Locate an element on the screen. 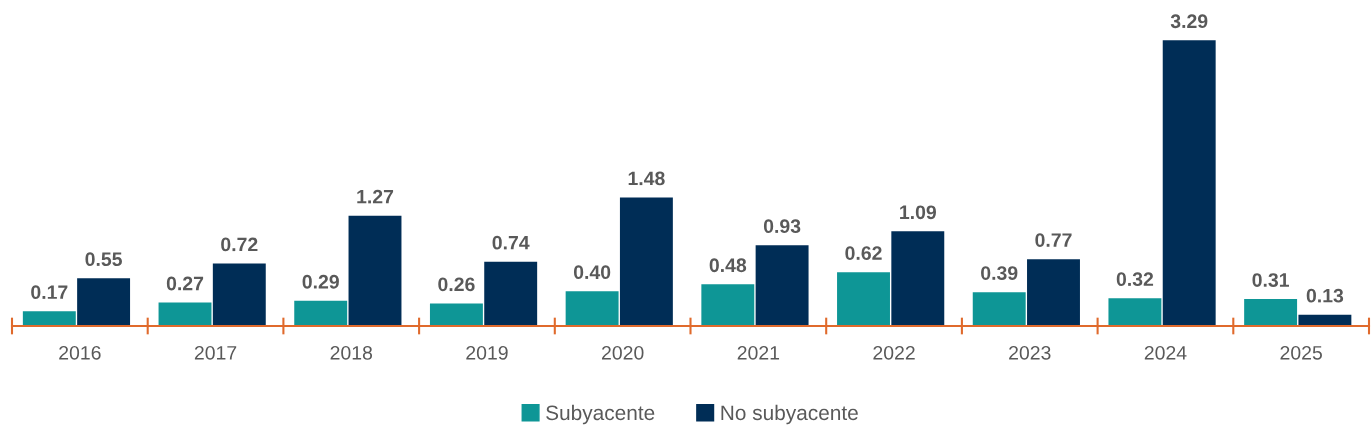 The width and height of the screenshot is (1371, 427). x-tick-label: 2023 is located at coordinates (1030, 352).